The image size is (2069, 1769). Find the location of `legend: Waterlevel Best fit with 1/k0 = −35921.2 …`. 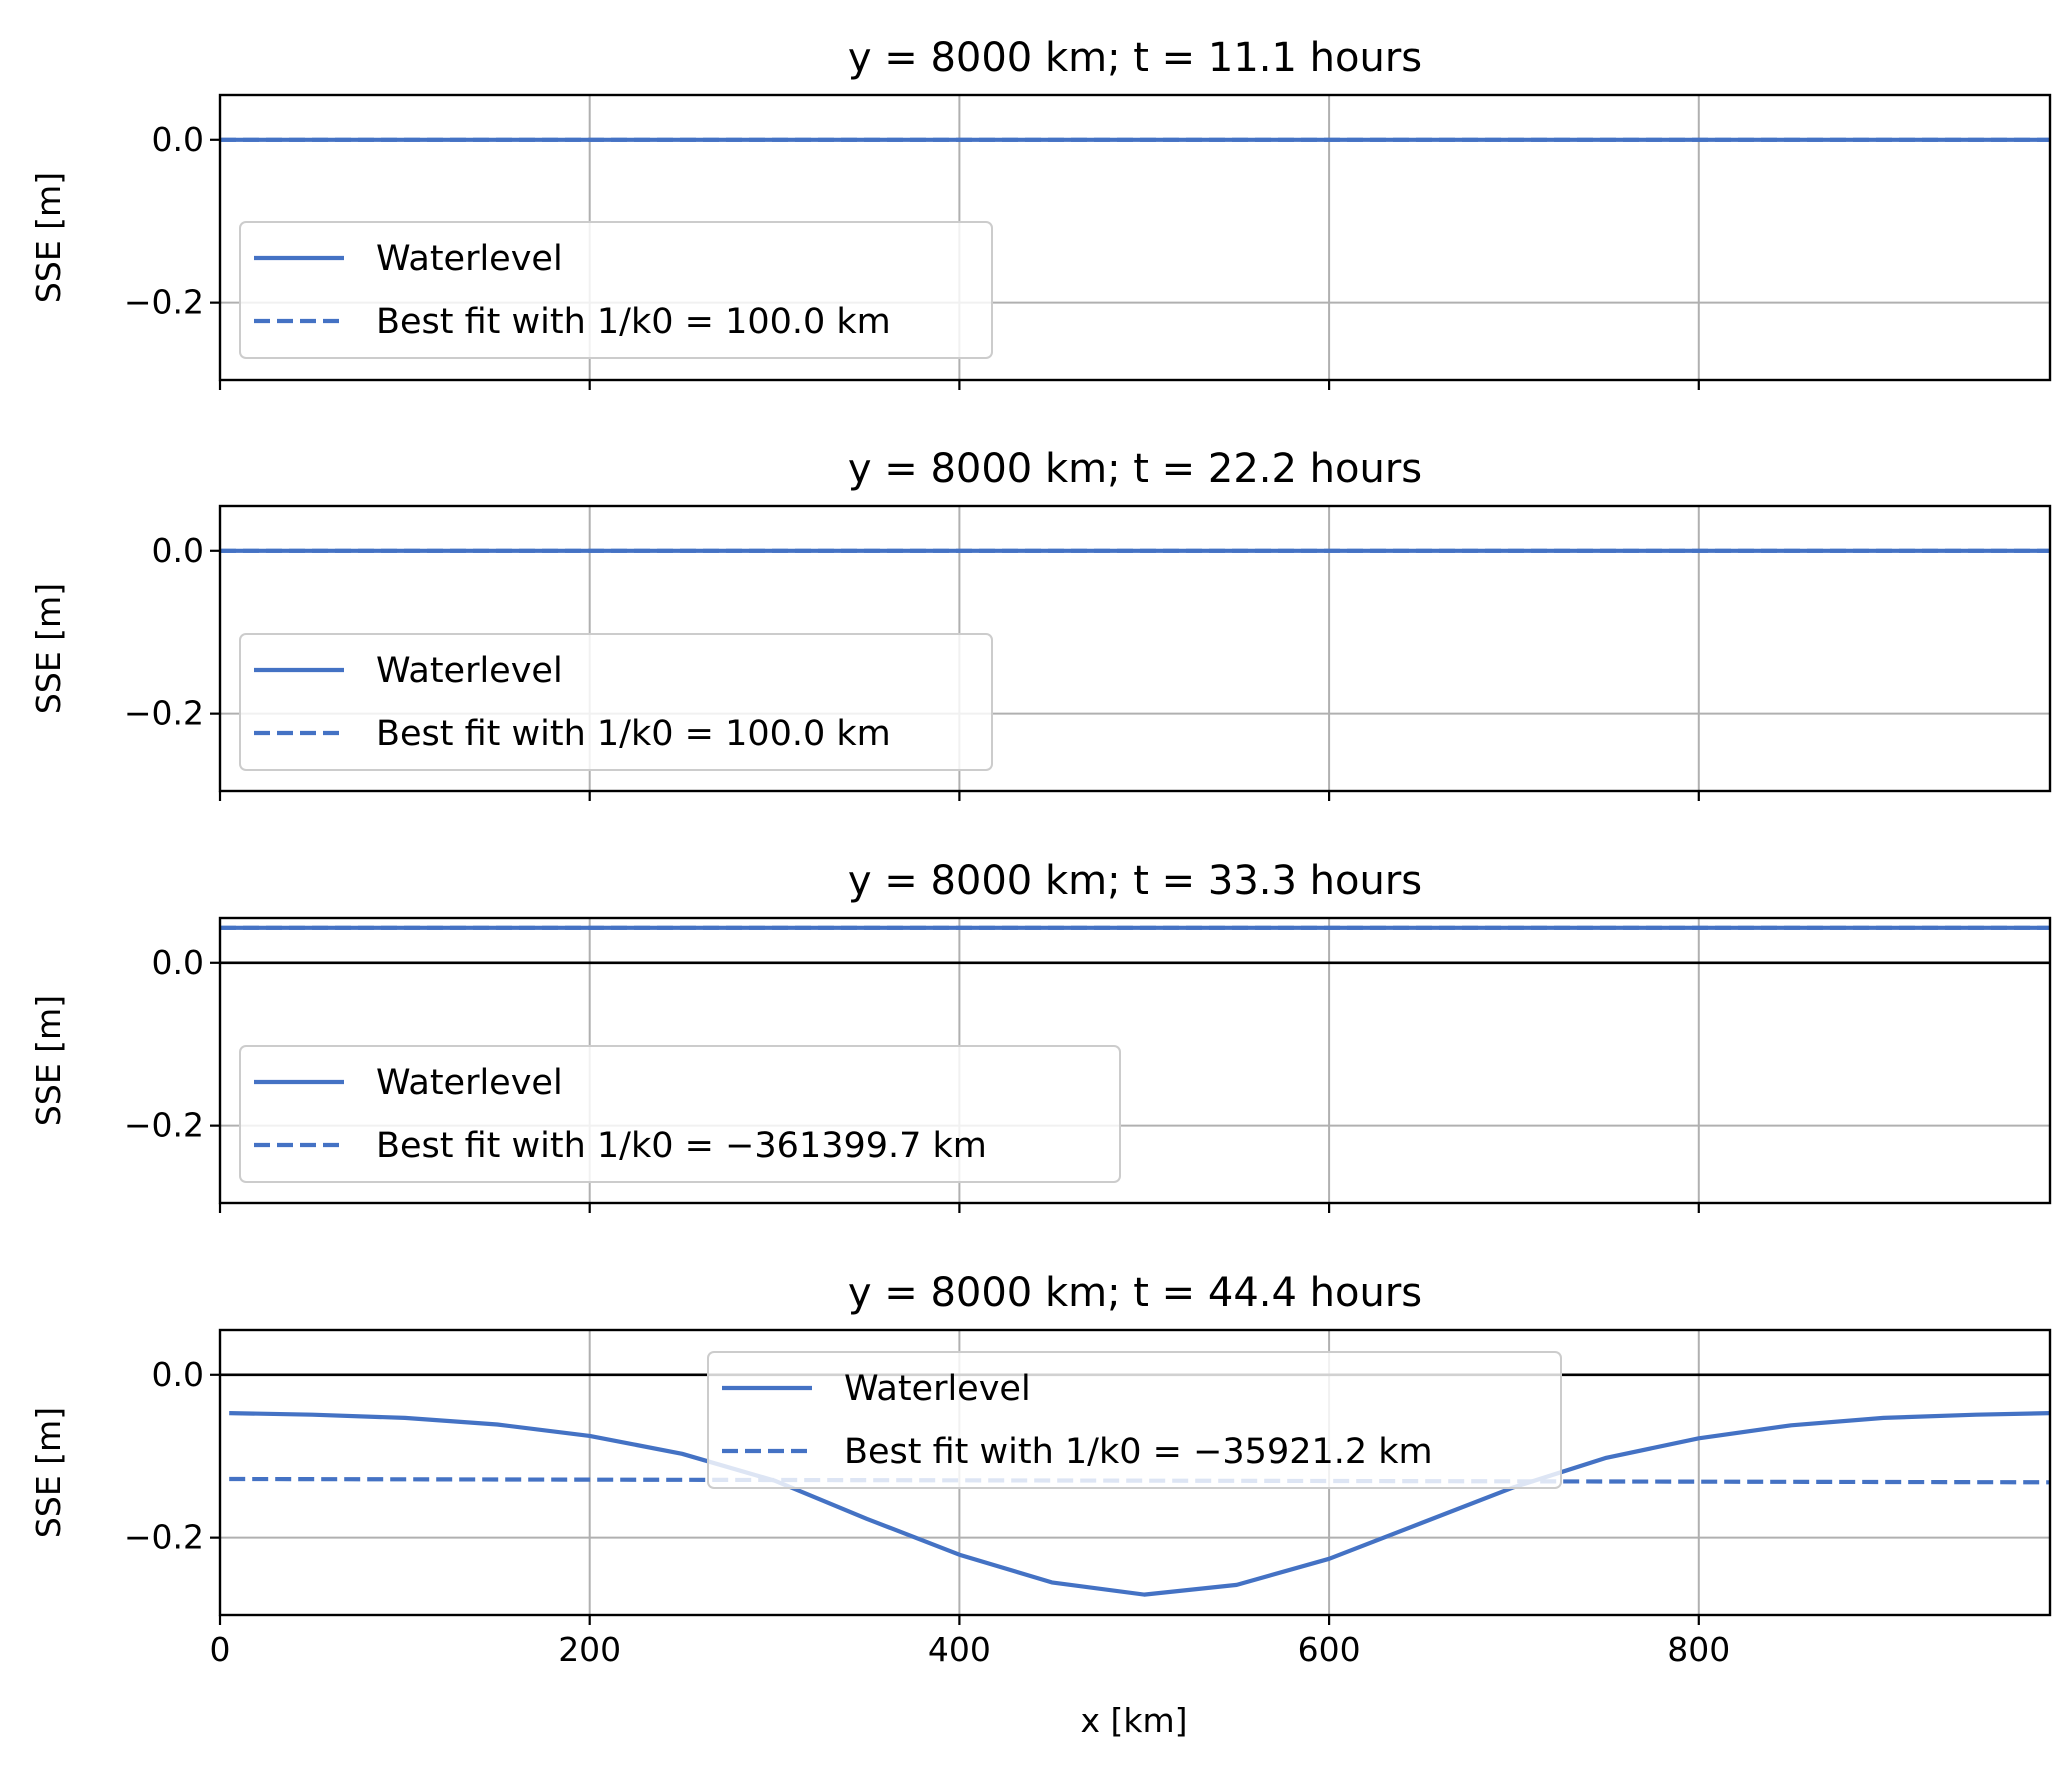

legend: Waterlevel Best fit with 1/k0 = −35921.2 … is located at coordinates (1134, 1420).